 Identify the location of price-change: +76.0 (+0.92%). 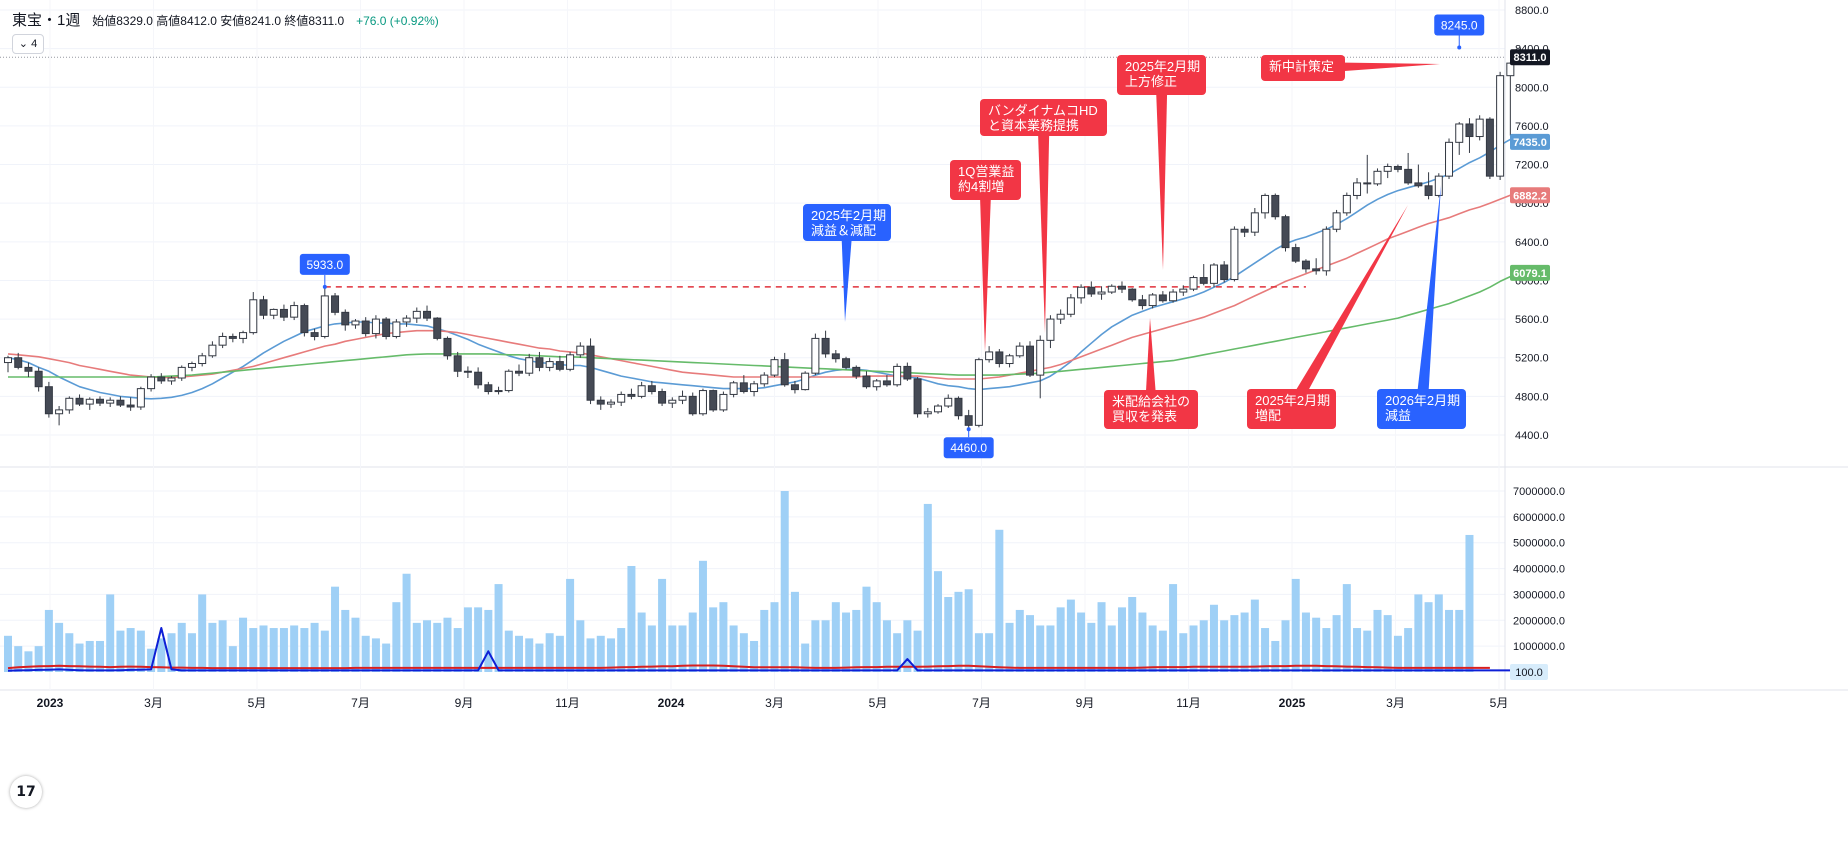
(397, 21).